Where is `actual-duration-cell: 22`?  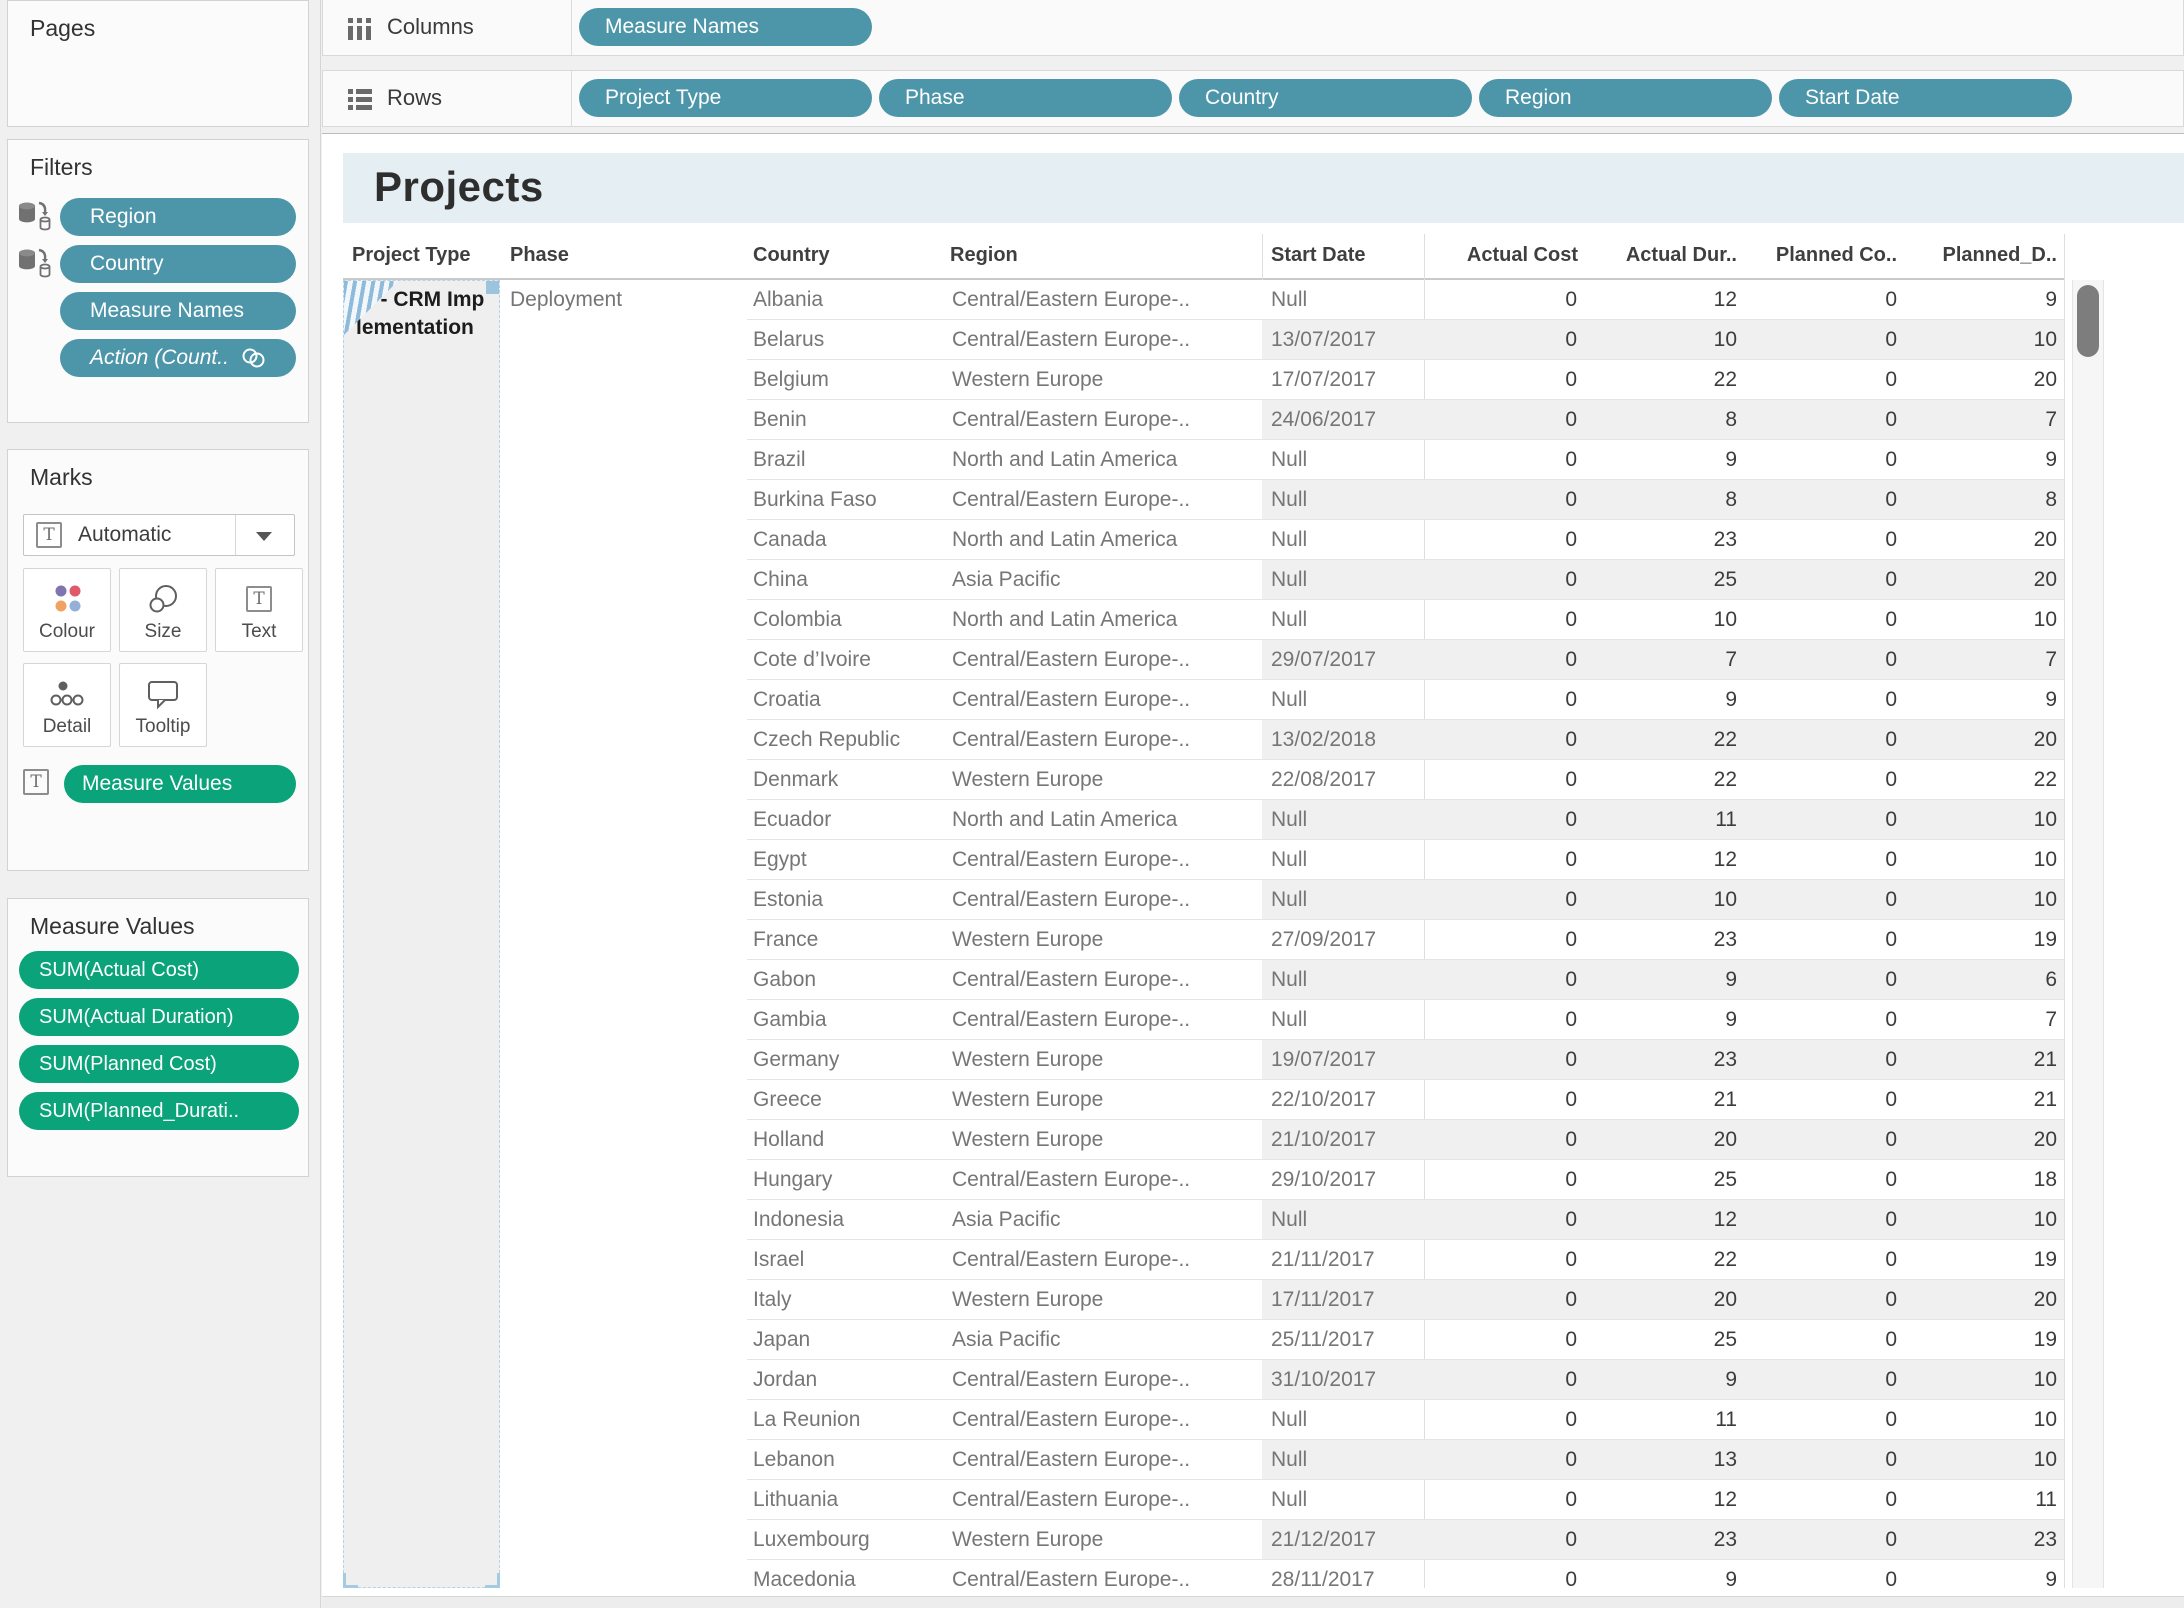 actual-duration-cell: 22 is located at coordinates (1664, 740).